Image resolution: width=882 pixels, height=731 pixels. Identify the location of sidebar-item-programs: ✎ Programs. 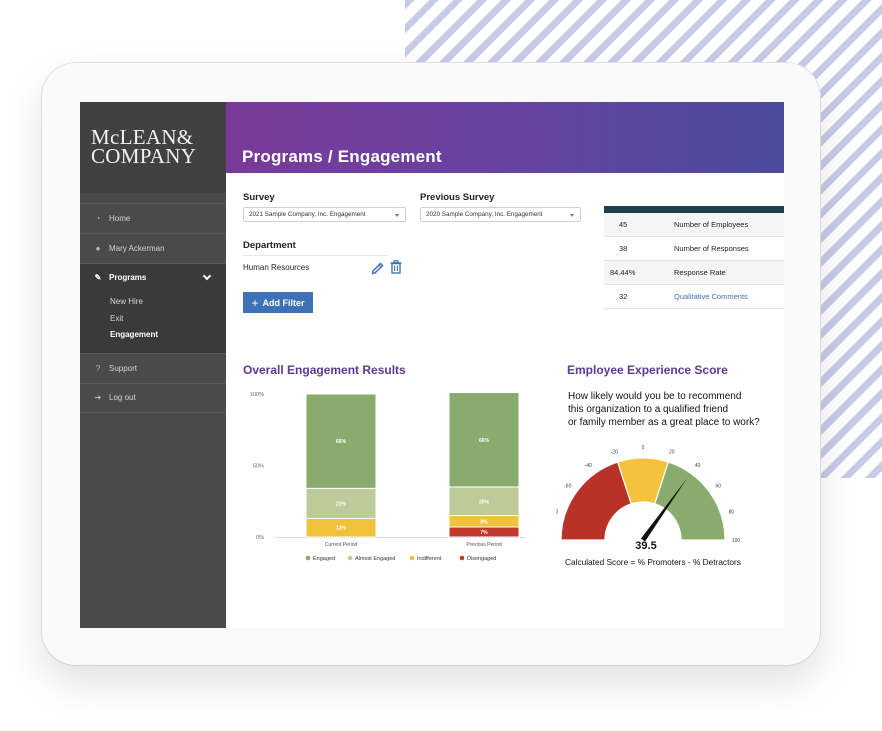
(153, 277).